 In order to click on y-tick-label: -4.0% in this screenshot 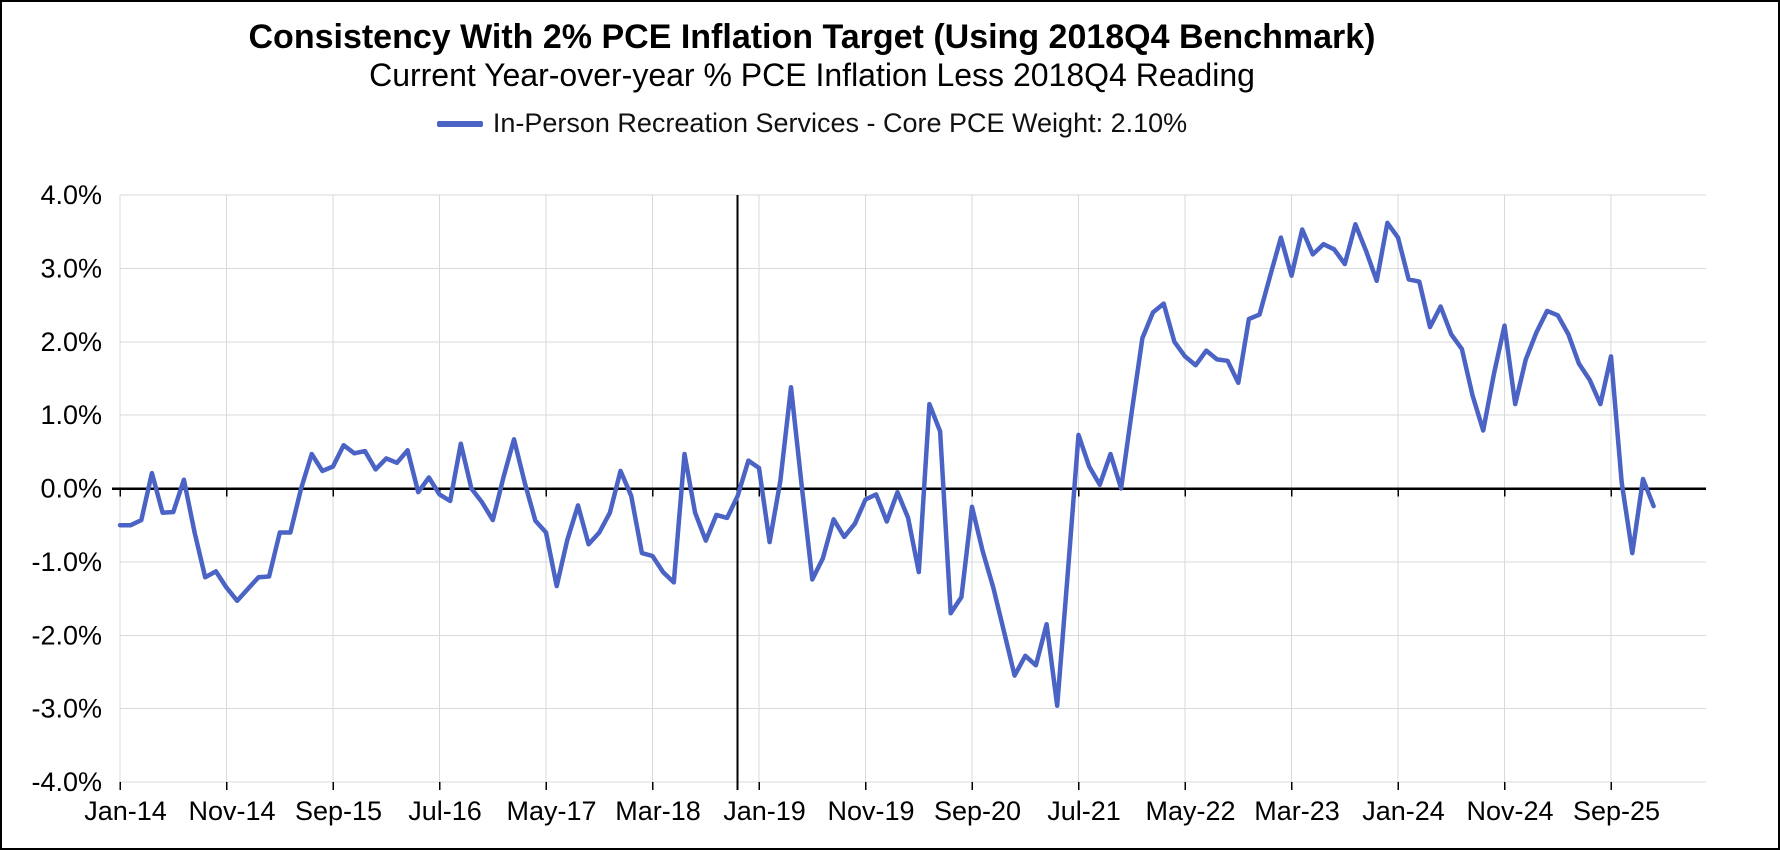, I will do `click(66, 782)`.